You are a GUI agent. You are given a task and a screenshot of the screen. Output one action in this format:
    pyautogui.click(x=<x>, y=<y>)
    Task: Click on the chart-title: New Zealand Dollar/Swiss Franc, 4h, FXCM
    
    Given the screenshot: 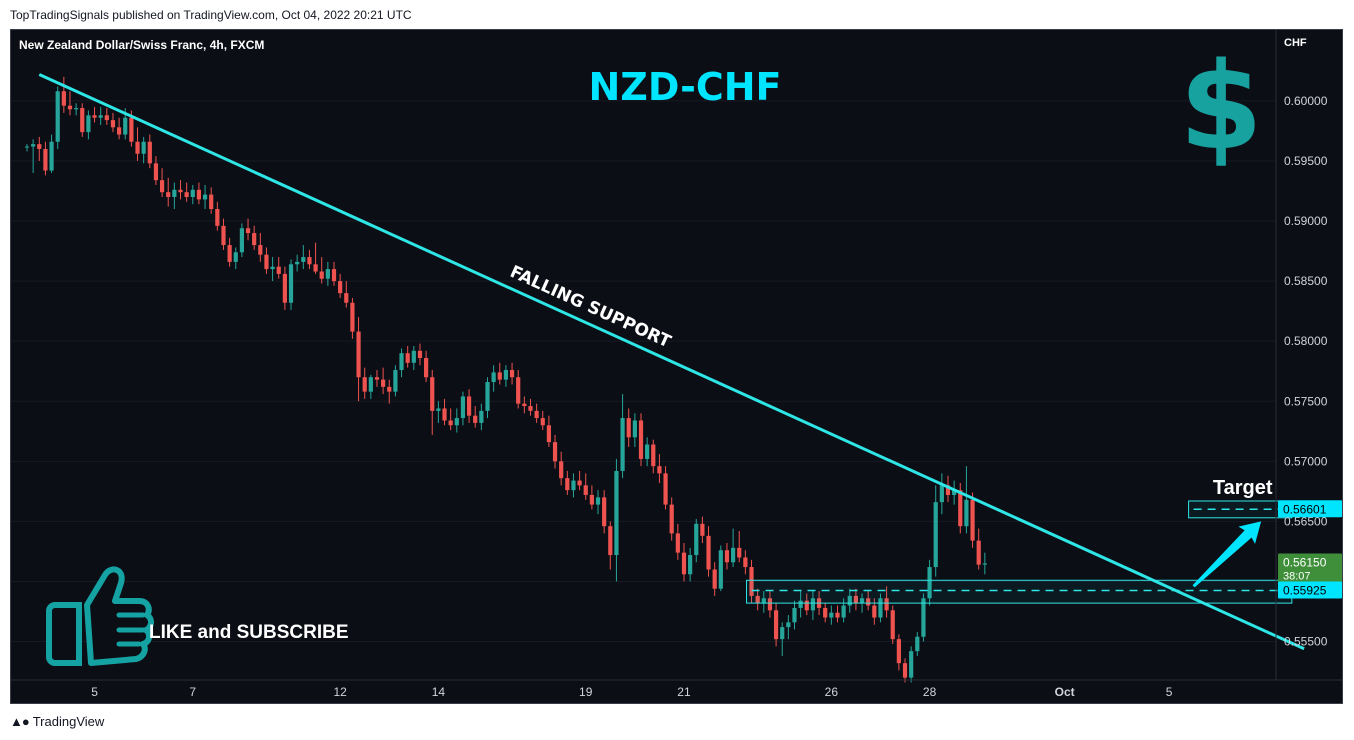 What is the action you would take?
    pyautogui.click(x=141, y=45)
    